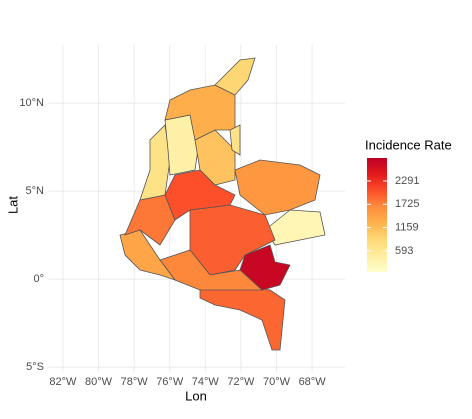  Describe the element at coordinates (408, 144) in the screenshot. I see `legend-title: Incidence Rate` at that location.